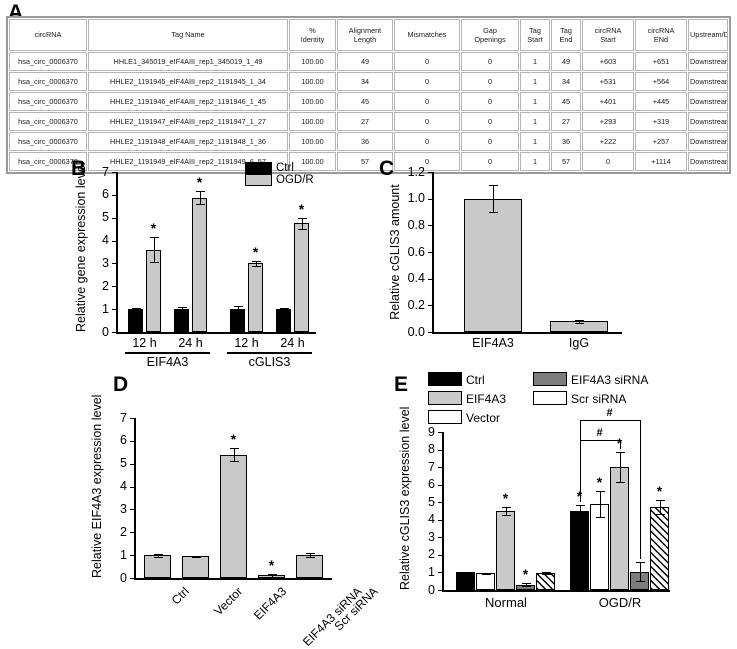 The width and height of the screenshot is (737, 649). Describe the element at coordinates (545, 581) in the screenshot. I see `bar-scr-sirna` at that location.